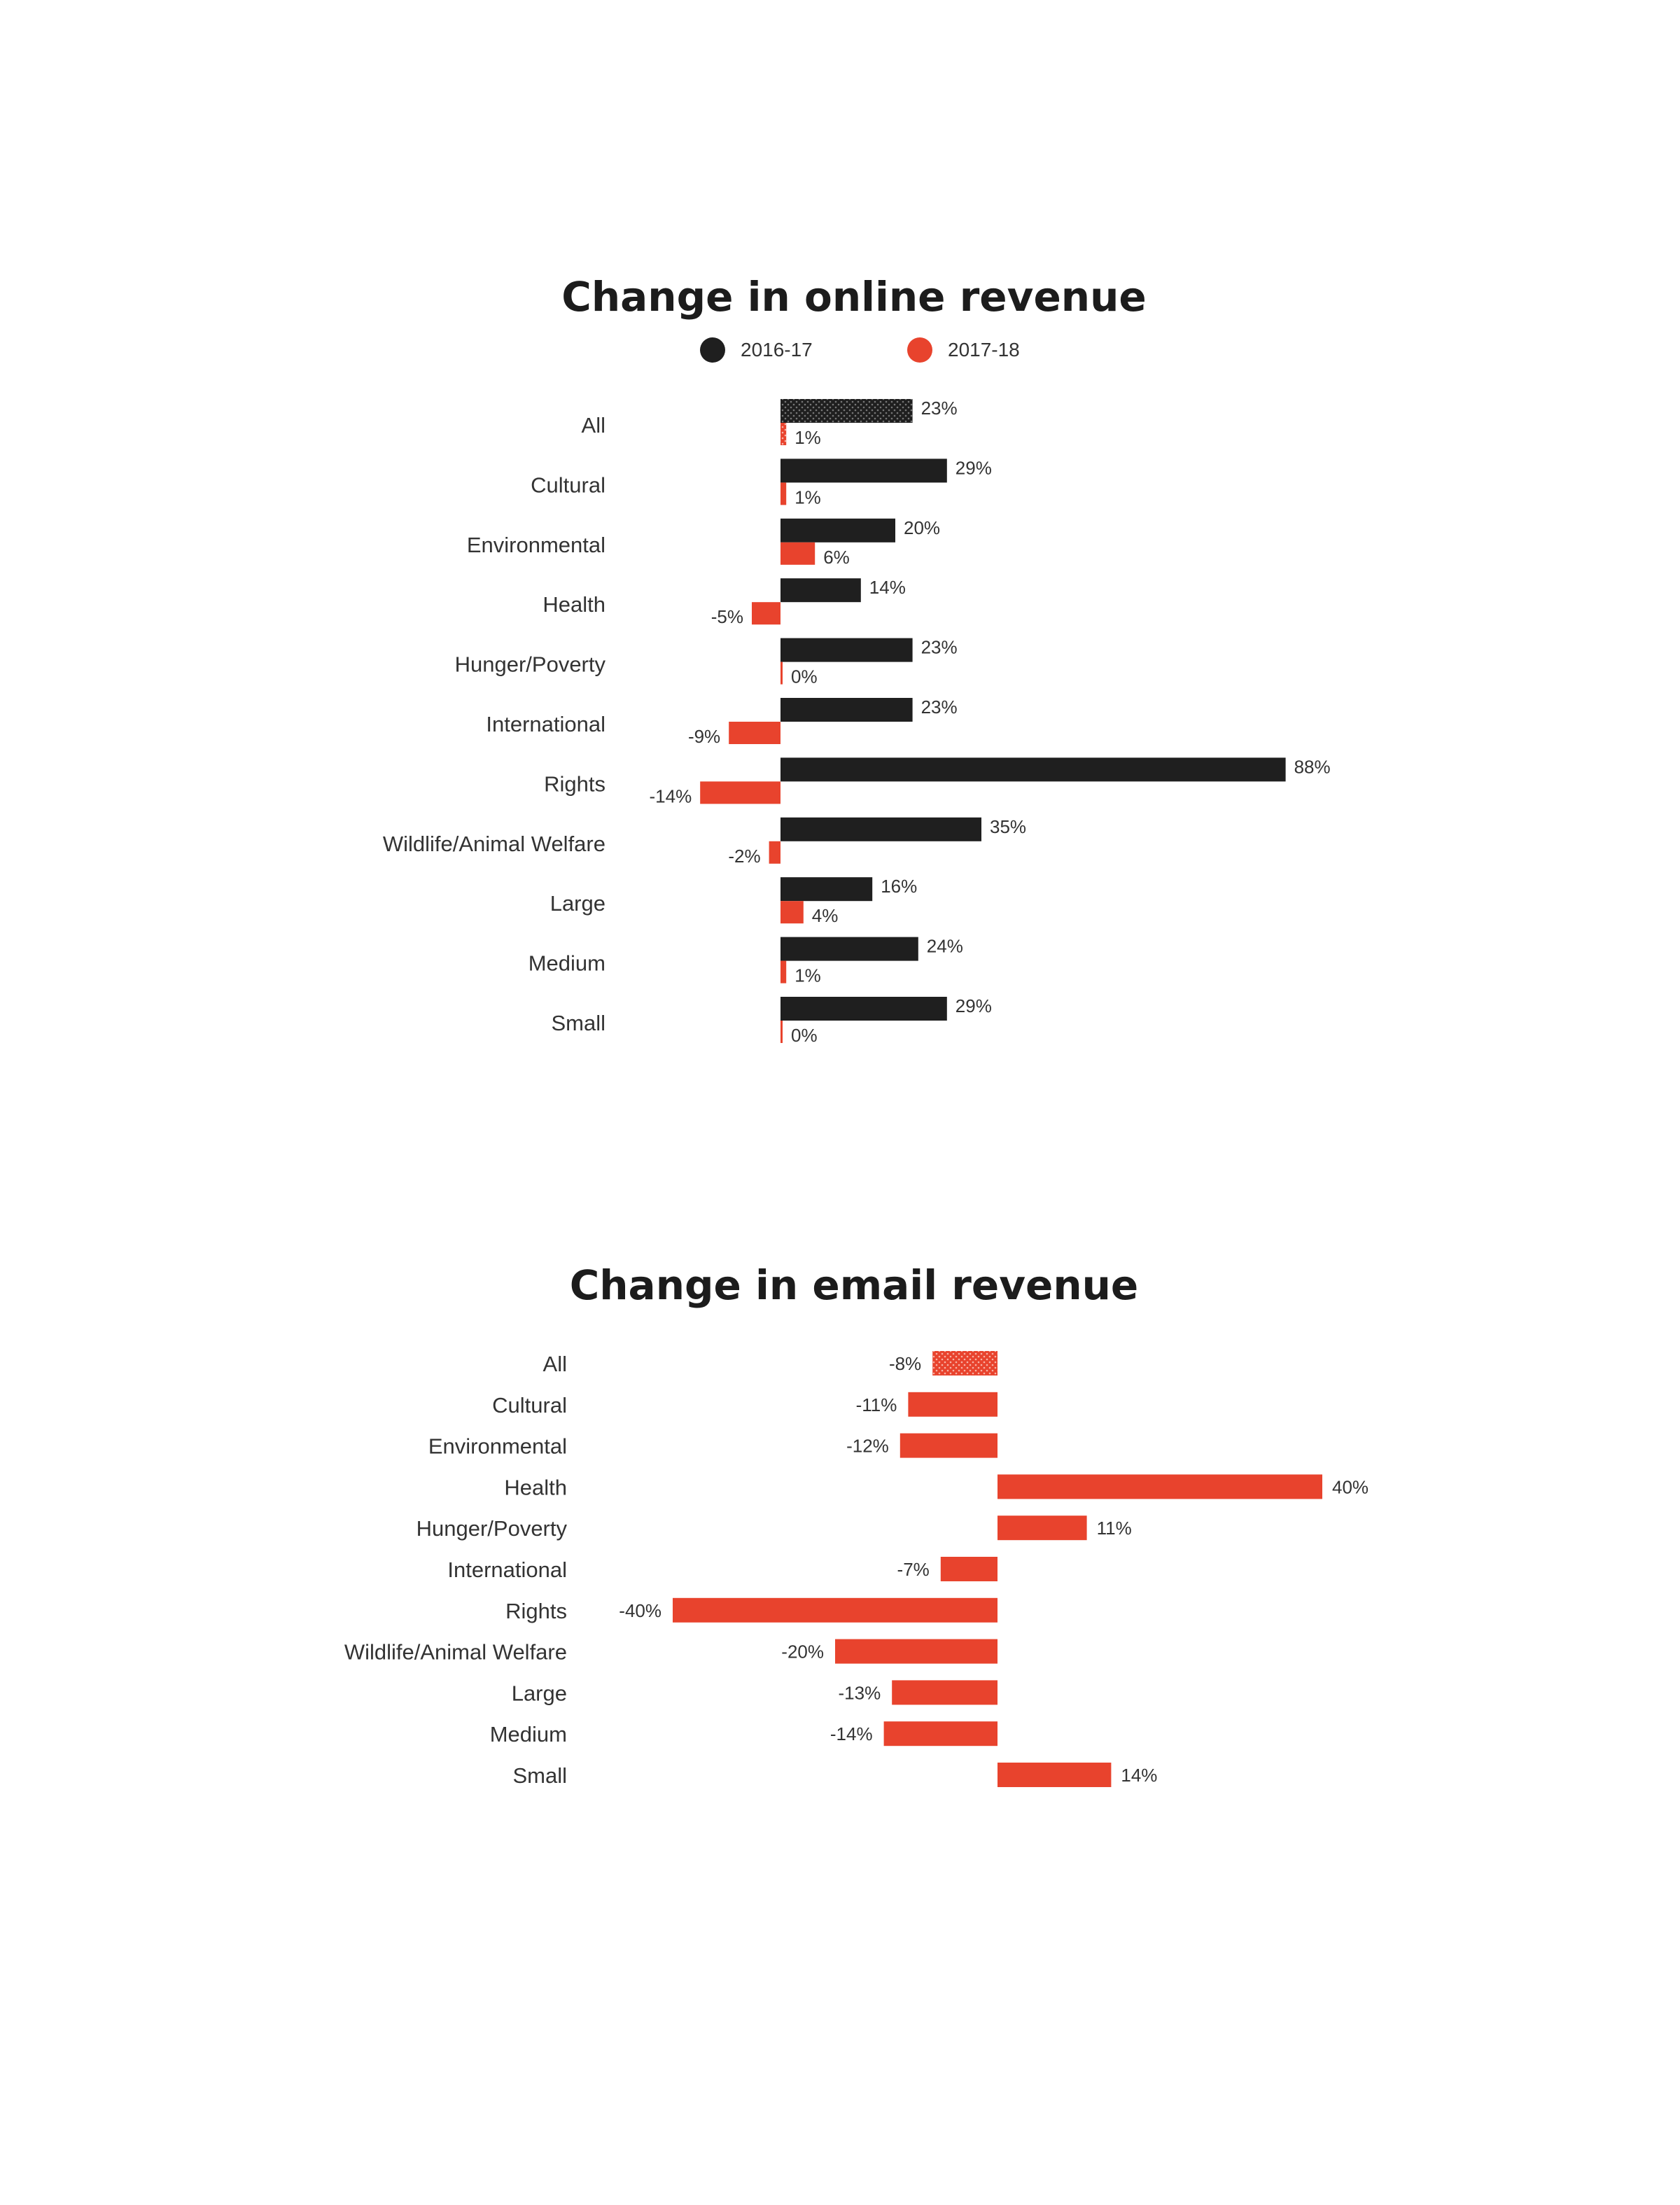  Describe the element at coordinates (836, 557) in the screenshot. I see `value-label-2017-18-environmental: 6%` at that location.